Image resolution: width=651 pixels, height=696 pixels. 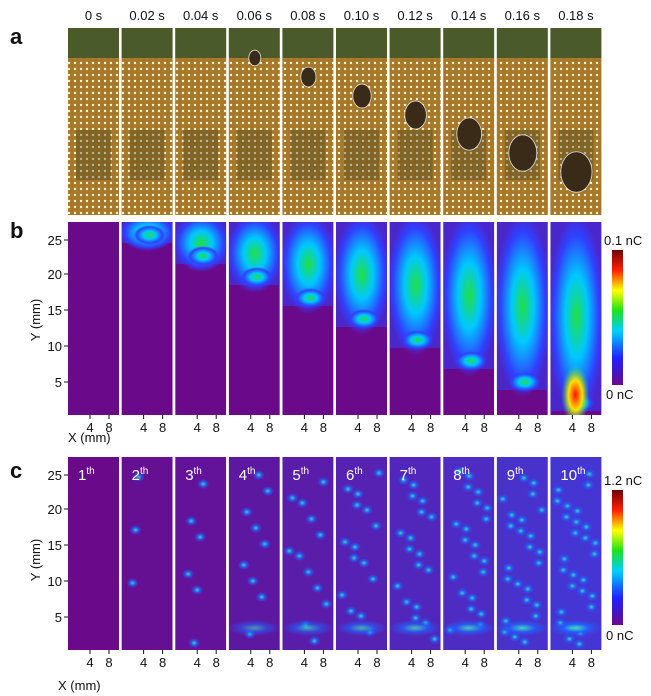 I want to click on colorbar, so click(x=617, y=317).